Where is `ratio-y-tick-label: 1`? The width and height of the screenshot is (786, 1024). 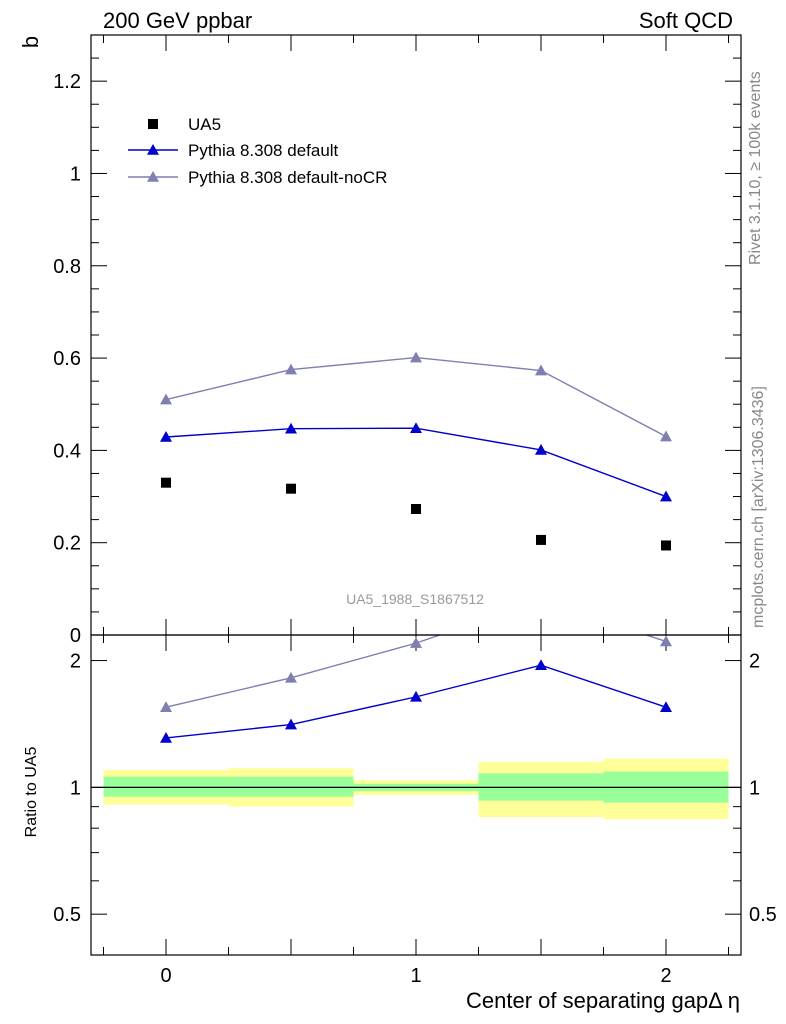
ratio-y-tick-label: 1 is located at coordinates (75, 788).